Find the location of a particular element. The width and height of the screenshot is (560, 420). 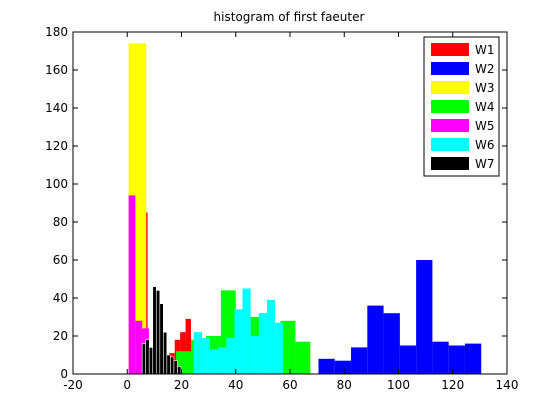

x-tick-label: 20 is located at coordinates (181, 385).